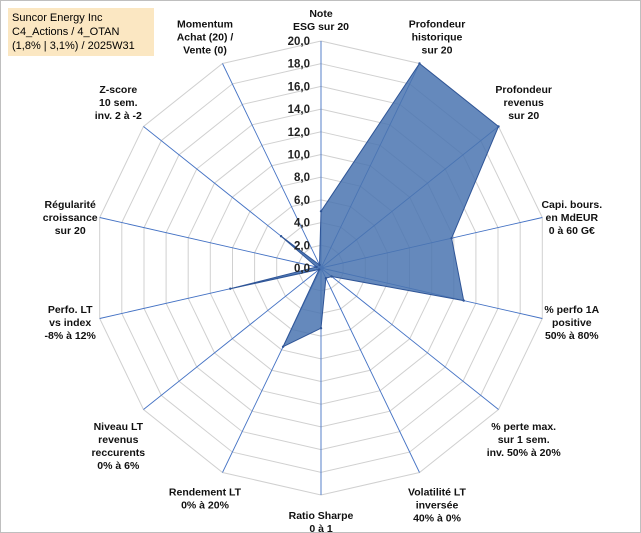 This screenshot has width=641, height=533. I want to click on axis-label: Z-score 10 sem. inv. 2 à -2, so click(118, 103).